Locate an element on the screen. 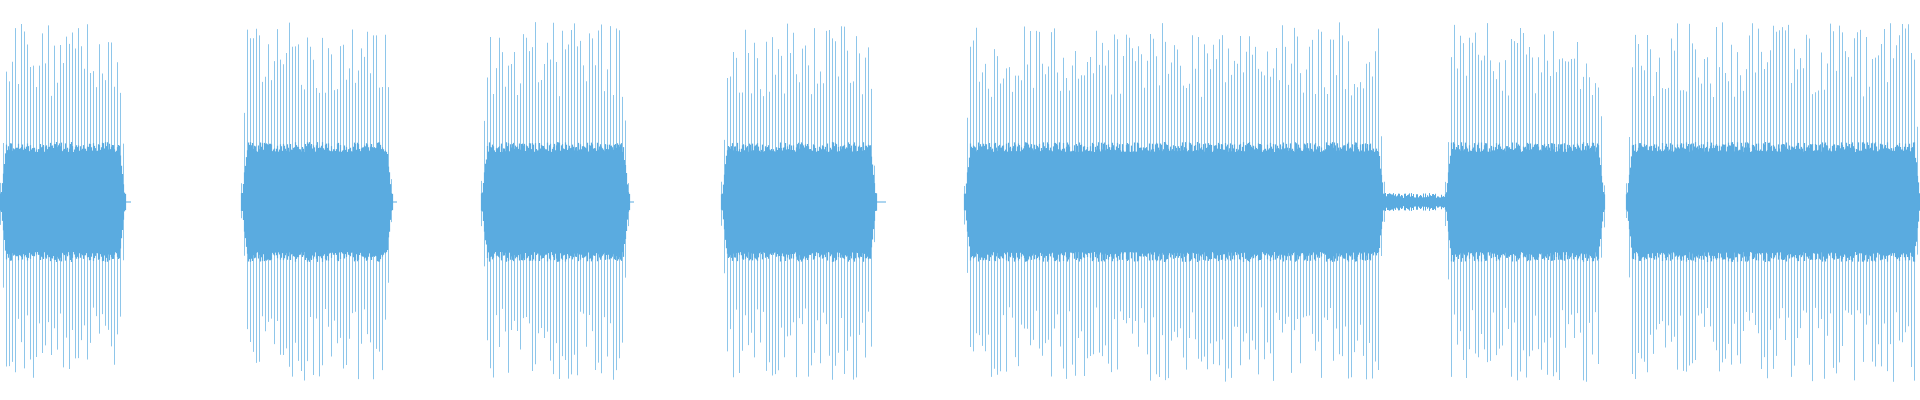 This screenshot has width=1920, height=400. wave-quiet is located at coordinates (1415, 202).